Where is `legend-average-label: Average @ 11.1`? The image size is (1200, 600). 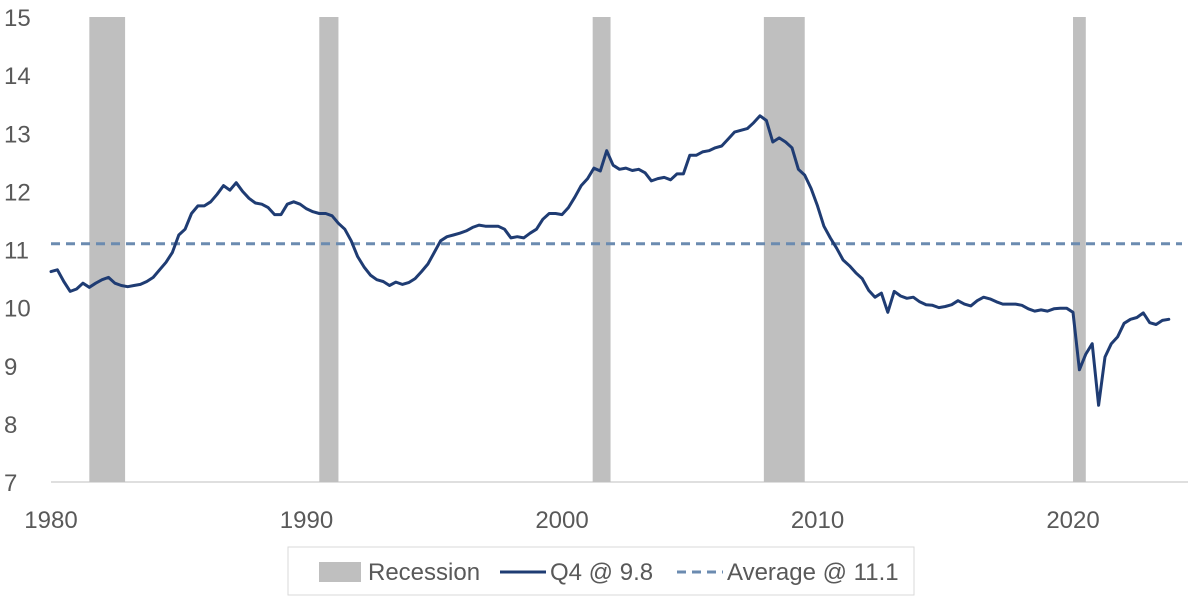 legend-average-label: Average @ 11.1 is located at coordinates (813, 572).